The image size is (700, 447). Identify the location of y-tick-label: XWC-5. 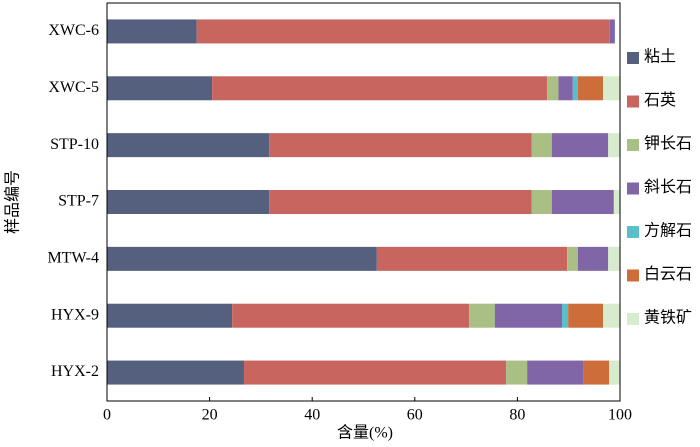
(73, 87).